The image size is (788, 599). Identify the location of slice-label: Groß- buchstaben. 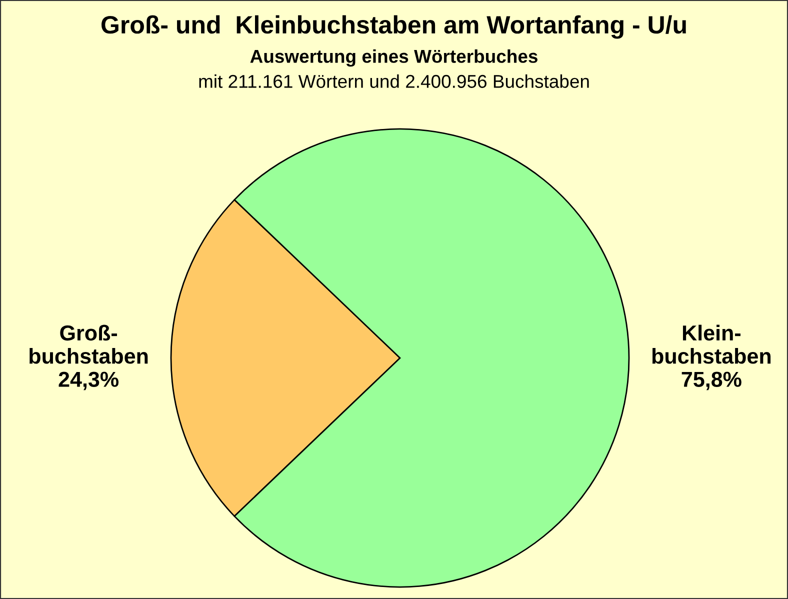
(89, 344).